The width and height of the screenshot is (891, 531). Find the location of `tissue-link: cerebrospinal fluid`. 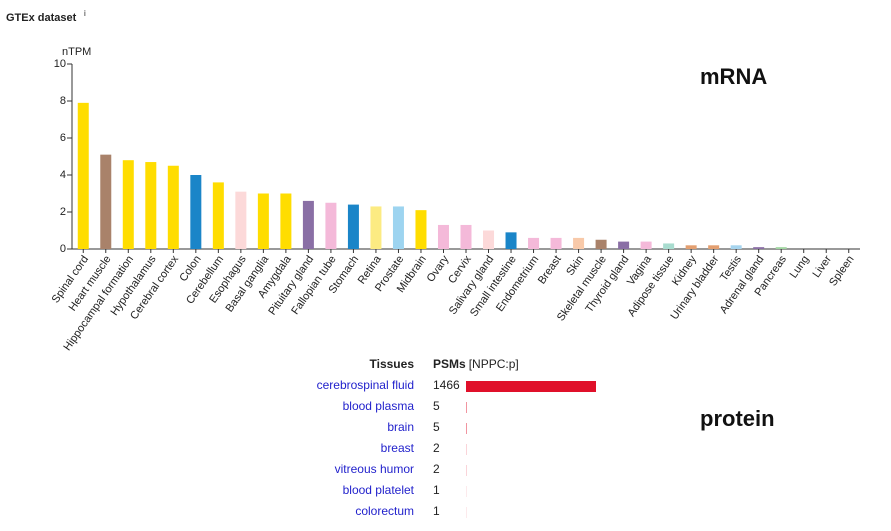

tissue-link: cerebrospinal fluid is located at coordinates (365, 385).